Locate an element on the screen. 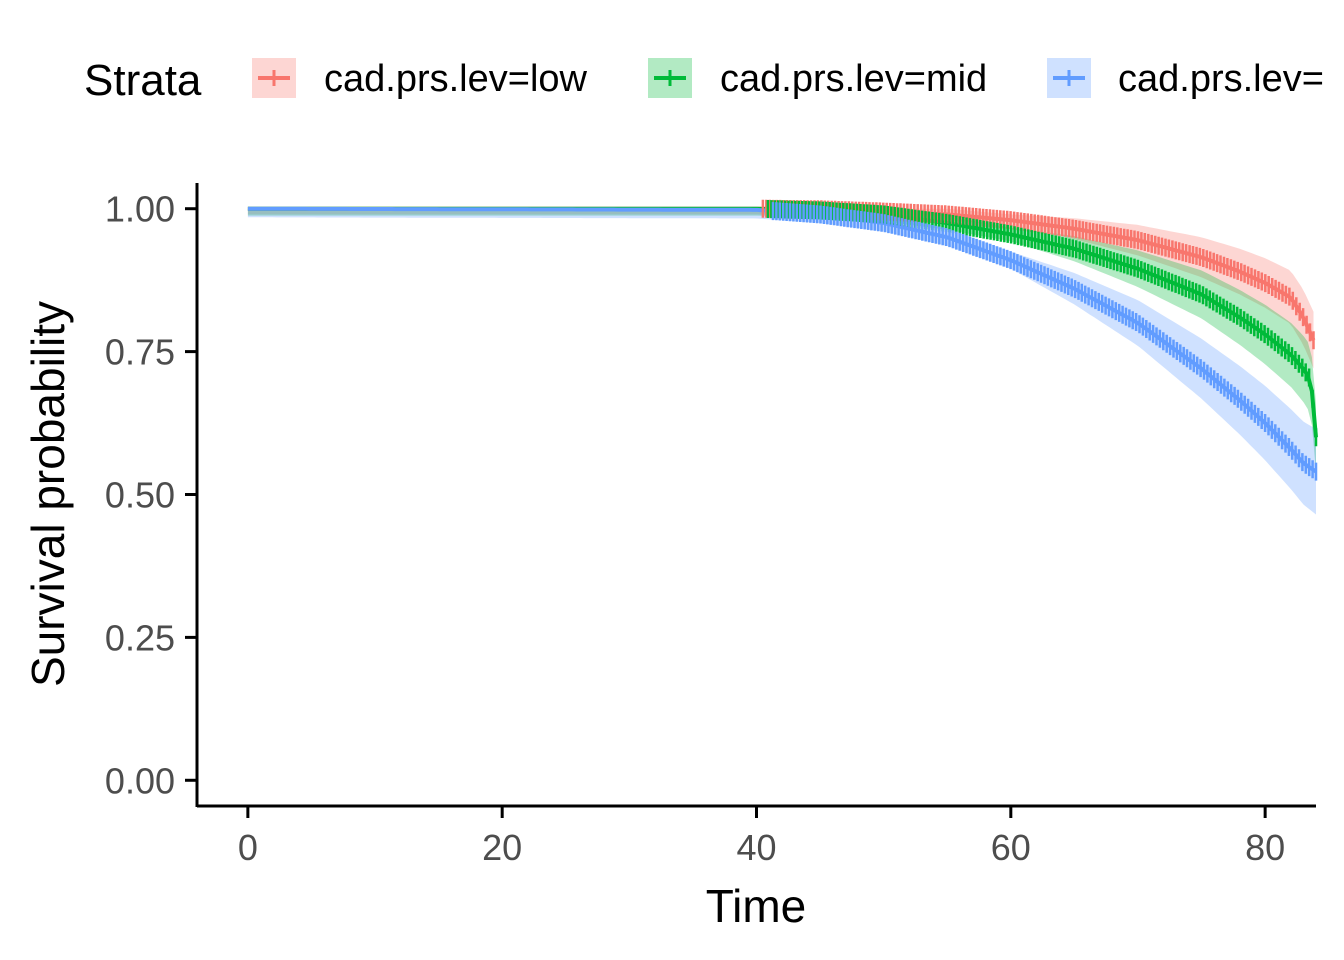  x-tick-label: 40 is located at coordinates (756, 847).